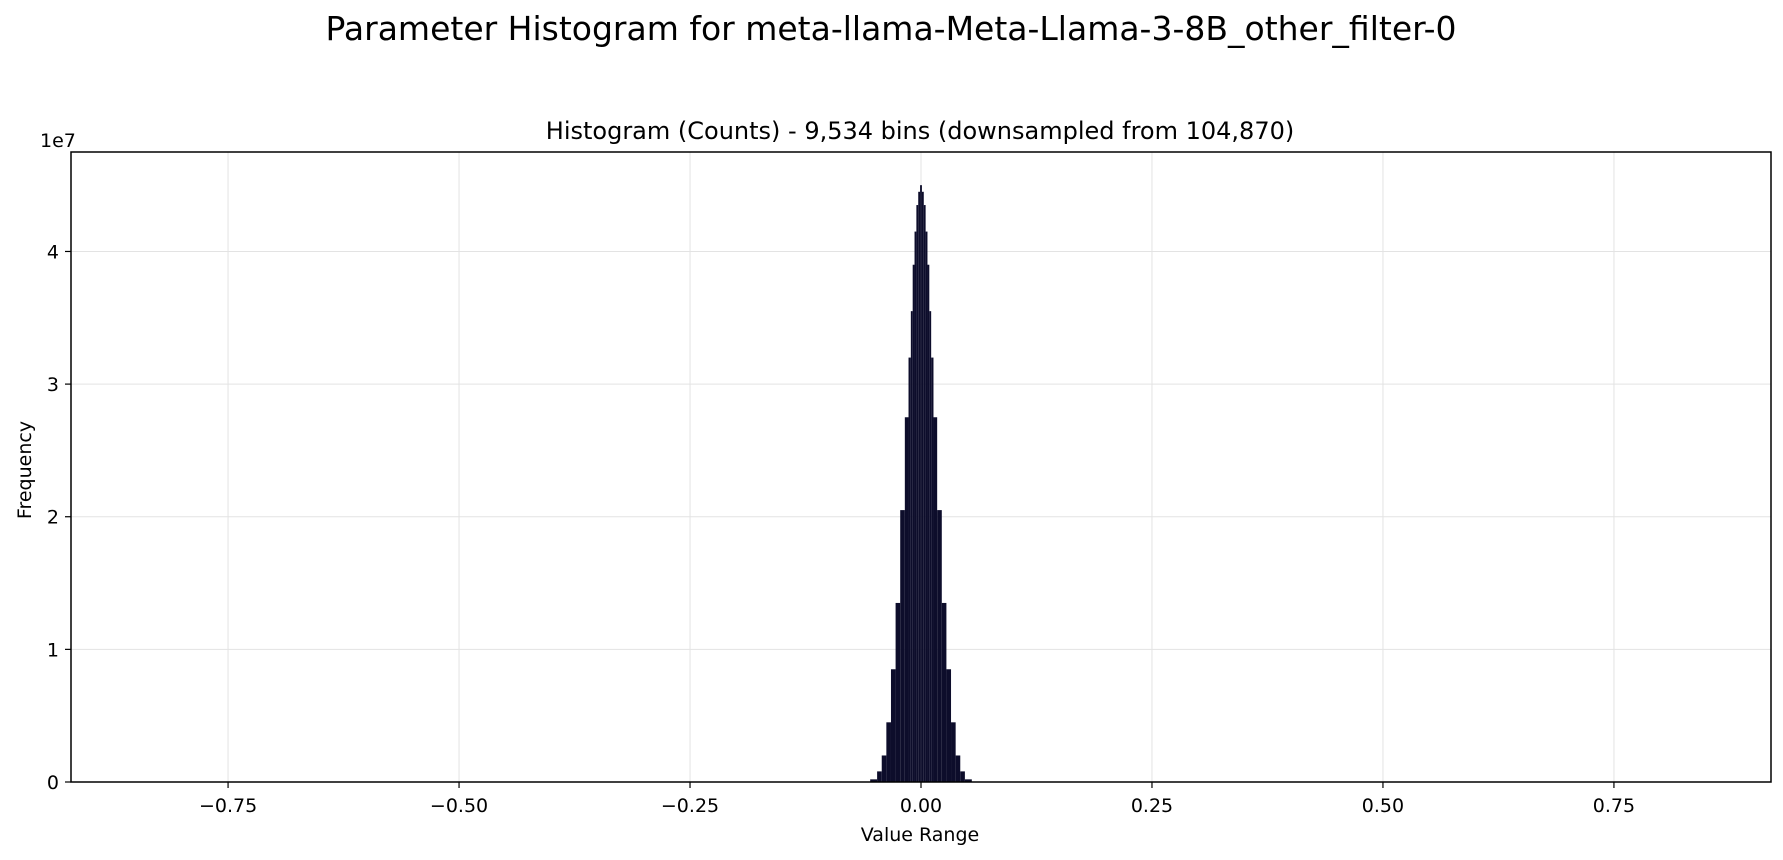 The image size is (1783, 860). I want to click on x-axis-label: Value Range, so click(920, 835).